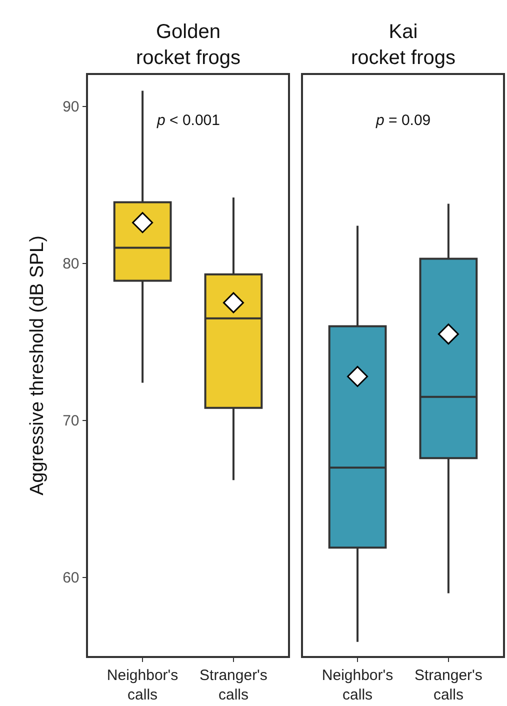 The height and width of the screenshot is (706, 507). I want to click on chart-title: Golden rocket frogs, so click(188, 45).